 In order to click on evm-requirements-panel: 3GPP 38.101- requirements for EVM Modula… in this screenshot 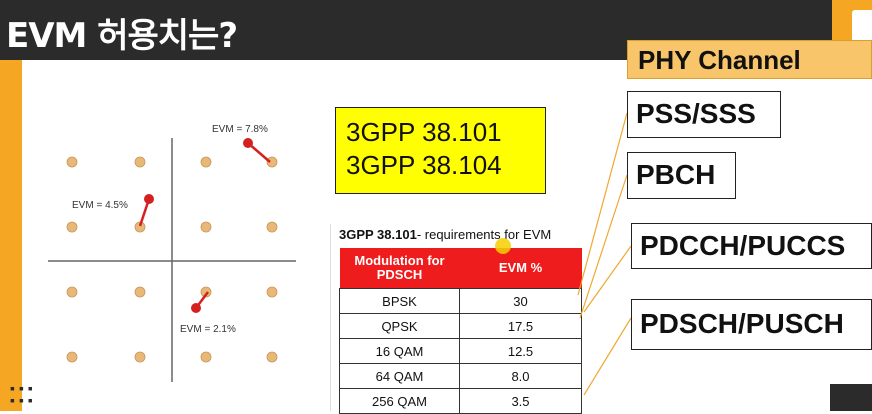, I will do `click(458, 319)`.